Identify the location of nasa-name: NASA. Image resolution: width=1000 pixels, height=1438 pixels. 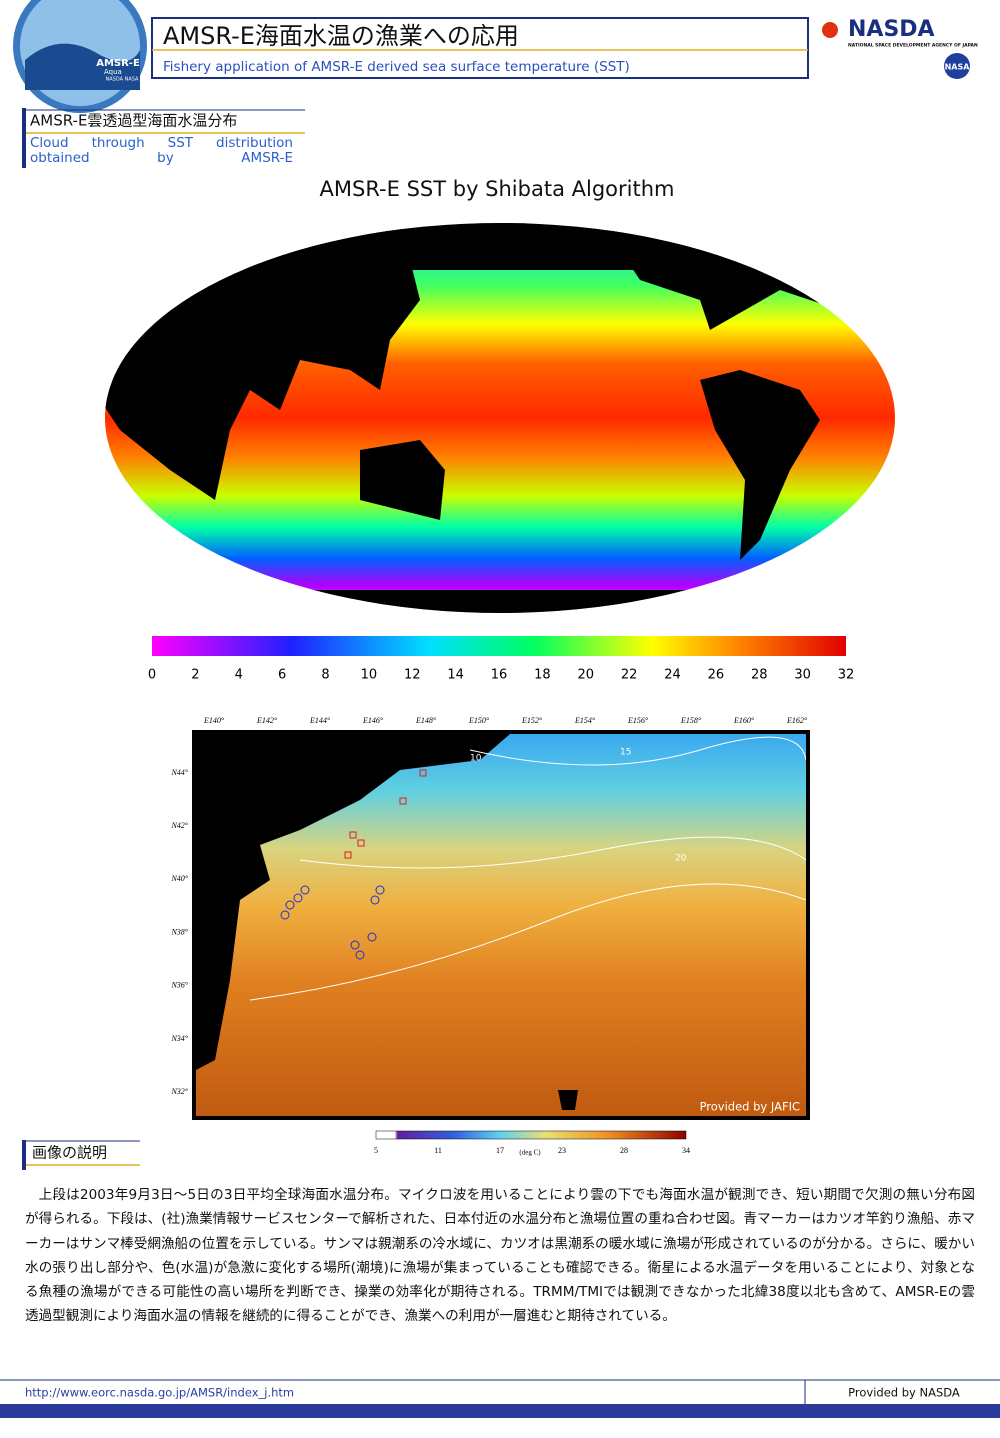
(958, 67).